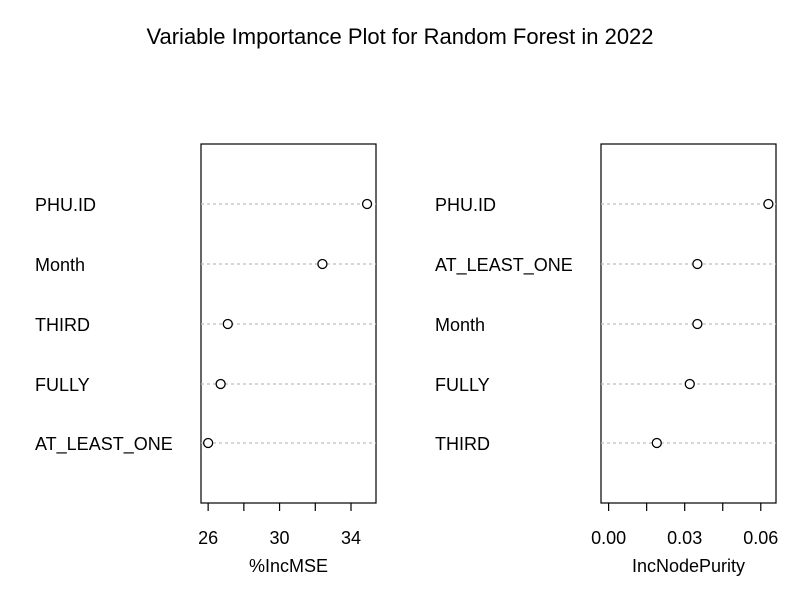  Describe the element at coordinates (62, 325) in the screenshot. I see `incmse-category-label: THIRD` at that location.